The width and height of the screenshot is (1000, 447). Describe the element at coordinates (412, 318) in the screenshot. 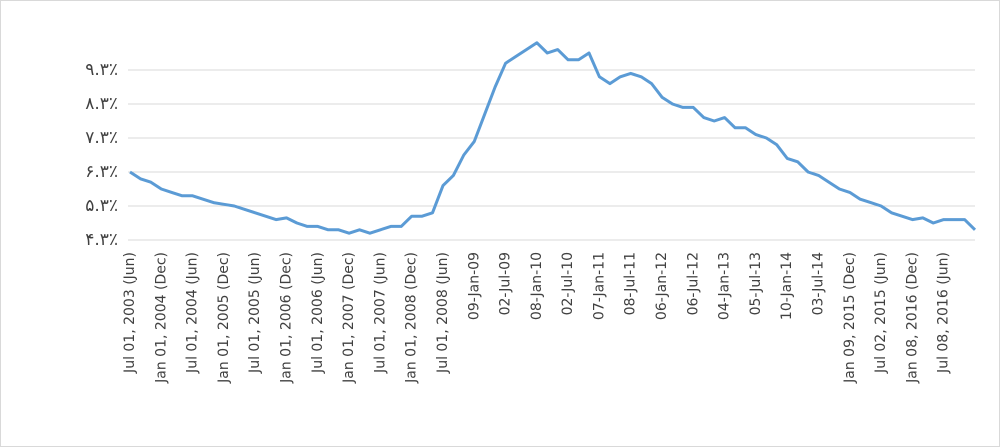

I see `x-tick-label: Jan 01, 2008 (Dec)` at that location.